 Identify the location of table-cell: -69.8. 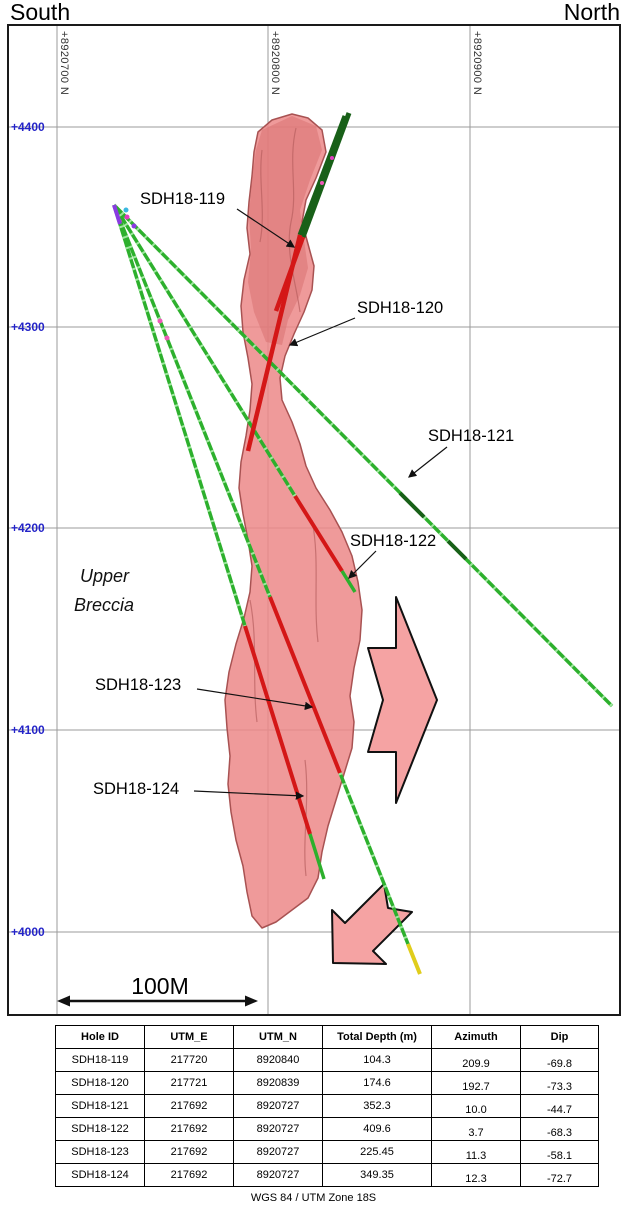
(559, 1060).